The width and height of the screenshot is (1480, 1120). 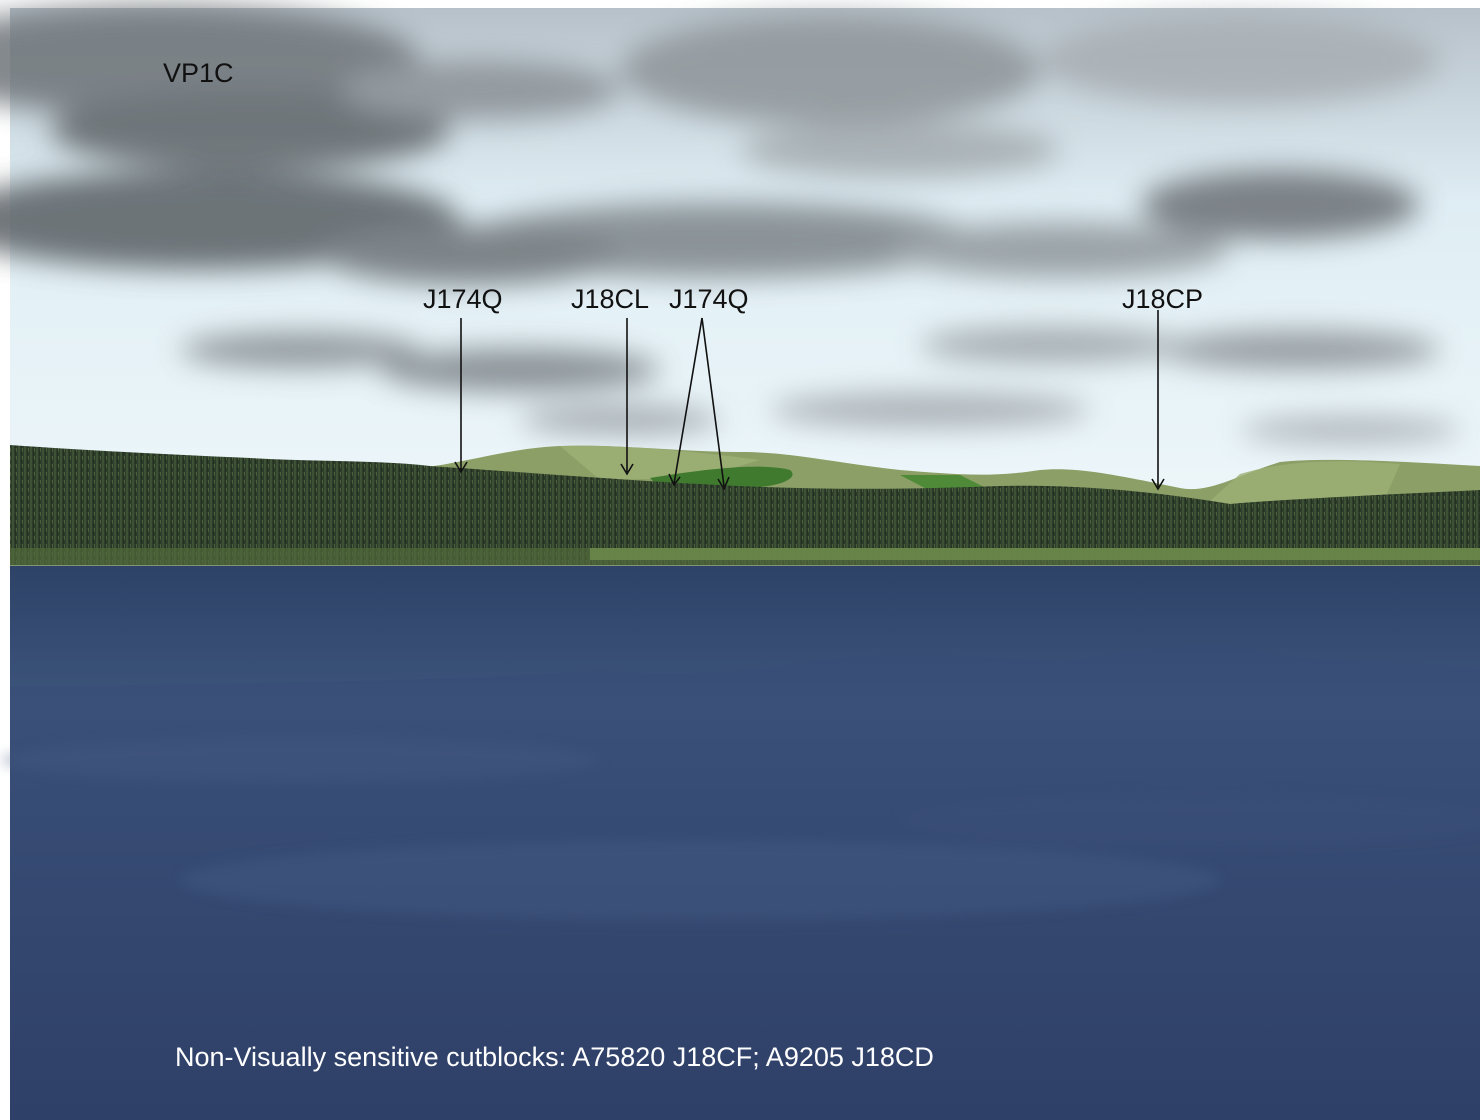 What do you see at coordinates (463, 299) in the screenshot?
I see `cutblock-label-j174q: J174Q` at bounding box center [463, 299].